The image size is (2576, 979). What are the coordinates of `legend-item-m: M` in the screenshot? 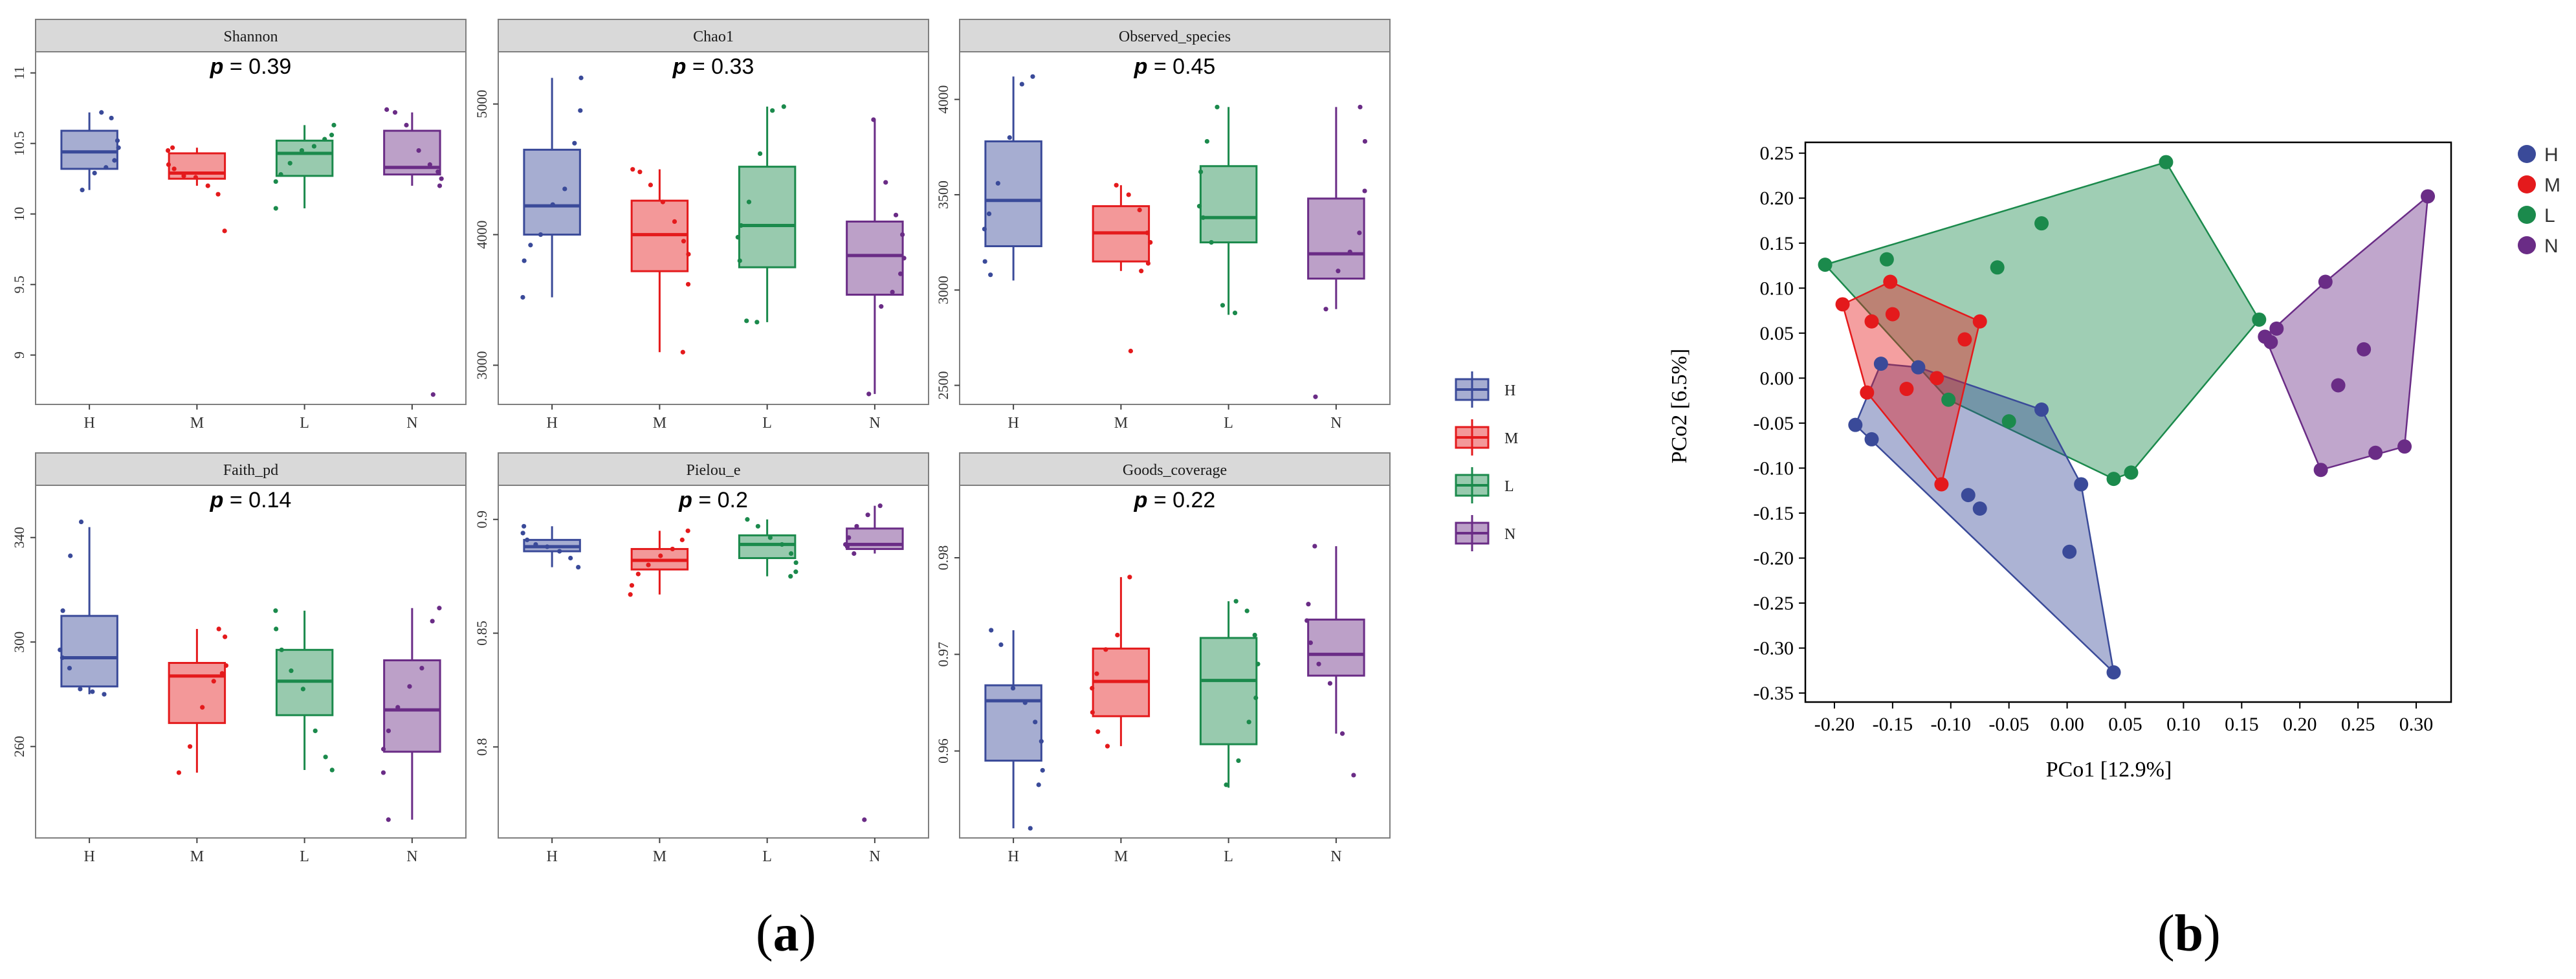 It's located at (1486, 437).